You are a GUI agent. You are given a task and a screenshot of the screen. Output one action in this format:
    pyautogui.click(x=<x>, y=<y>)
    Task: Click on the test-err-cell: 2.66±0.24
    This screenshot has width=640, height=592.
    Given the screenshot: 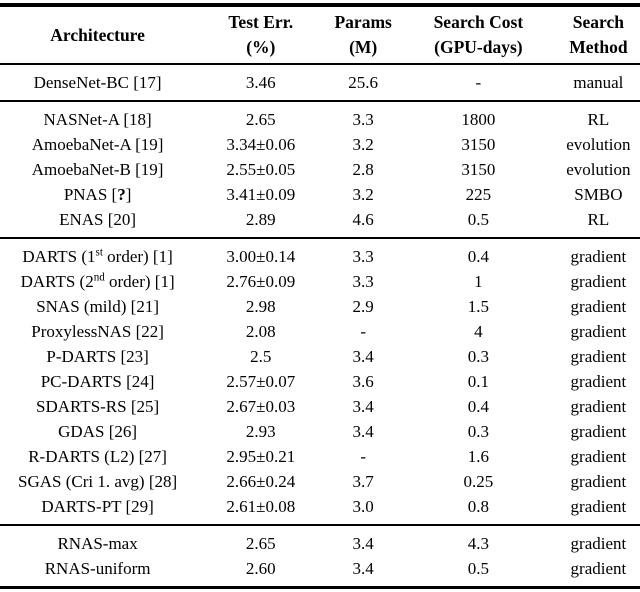 What is the action you would take?
    pyautogui.click(x=261, y=481)
    